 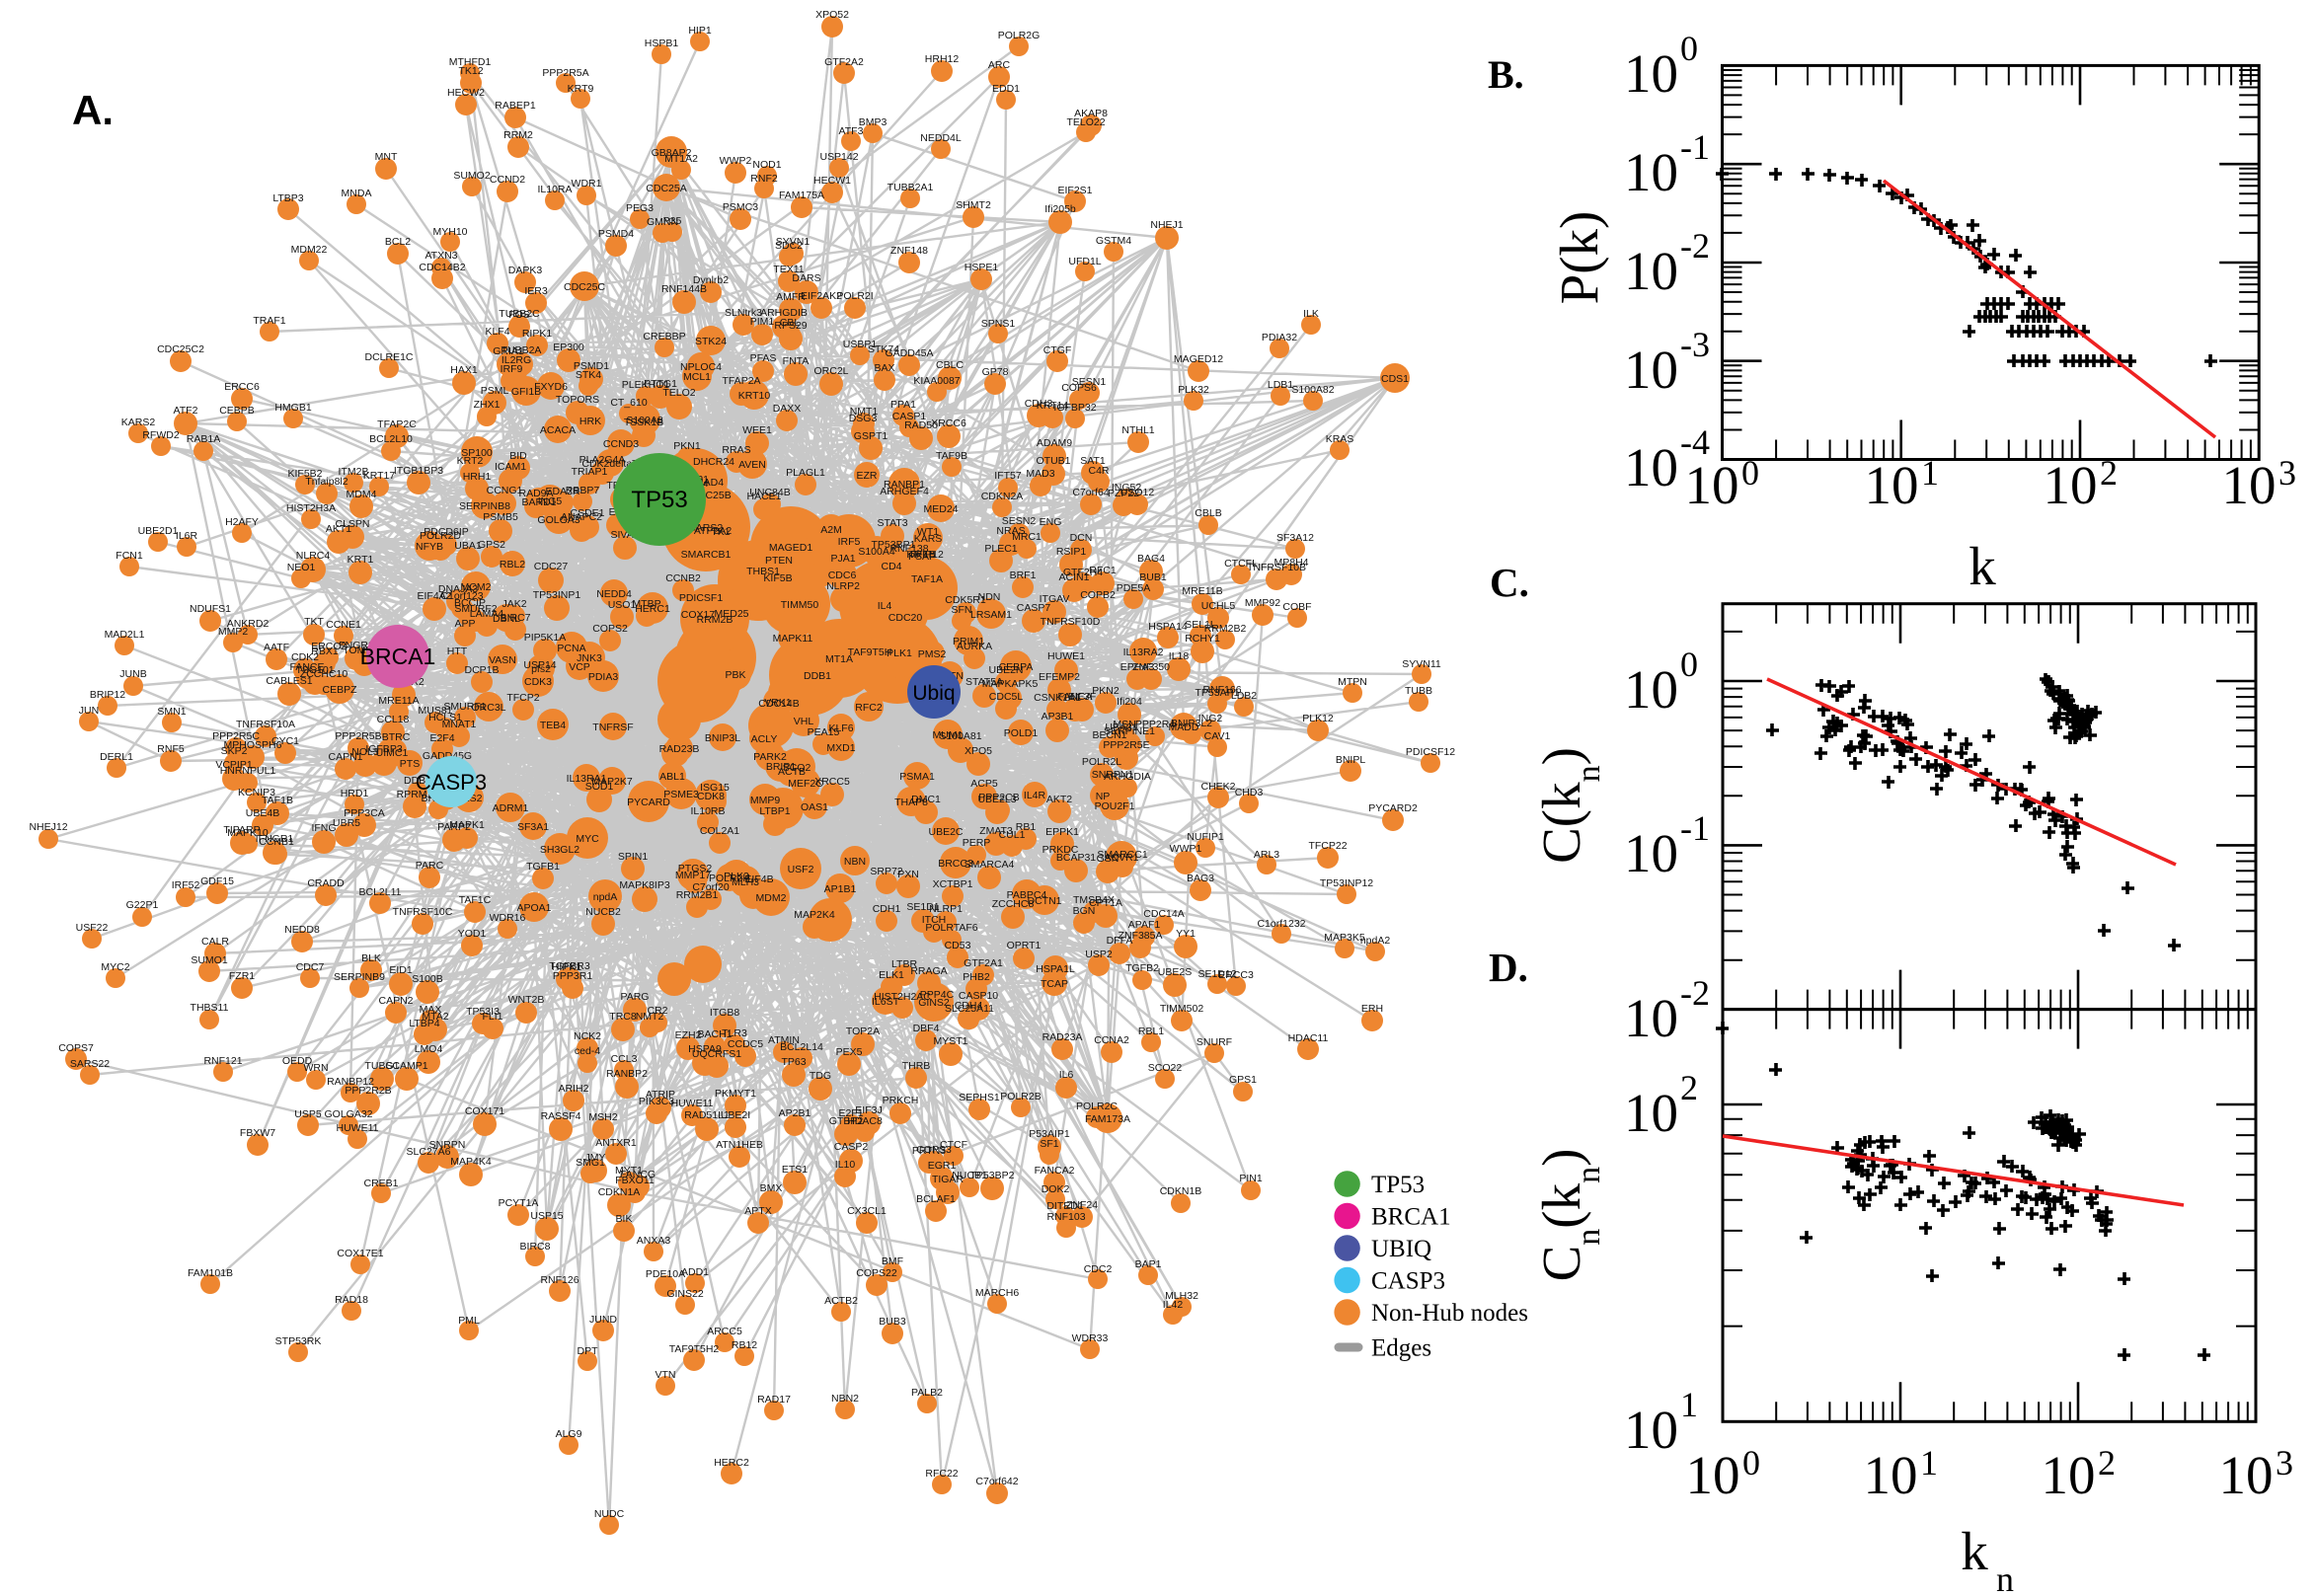 What do you see at coordinates (1144, 925) in the screenshot?
I see `svg-text: APAF1` at bounding box center [1144, 925].